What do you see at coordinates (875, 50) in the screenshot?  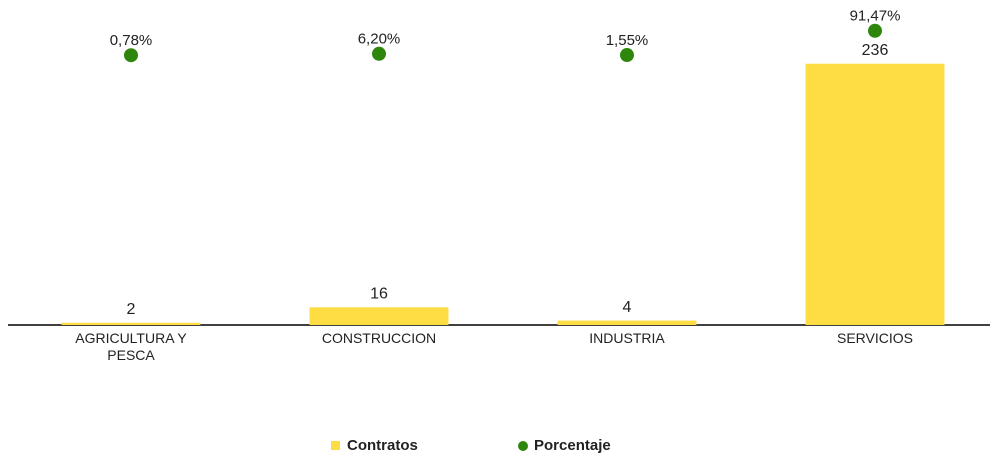 I see `data-label: 236` at bounding box center [875, 50].